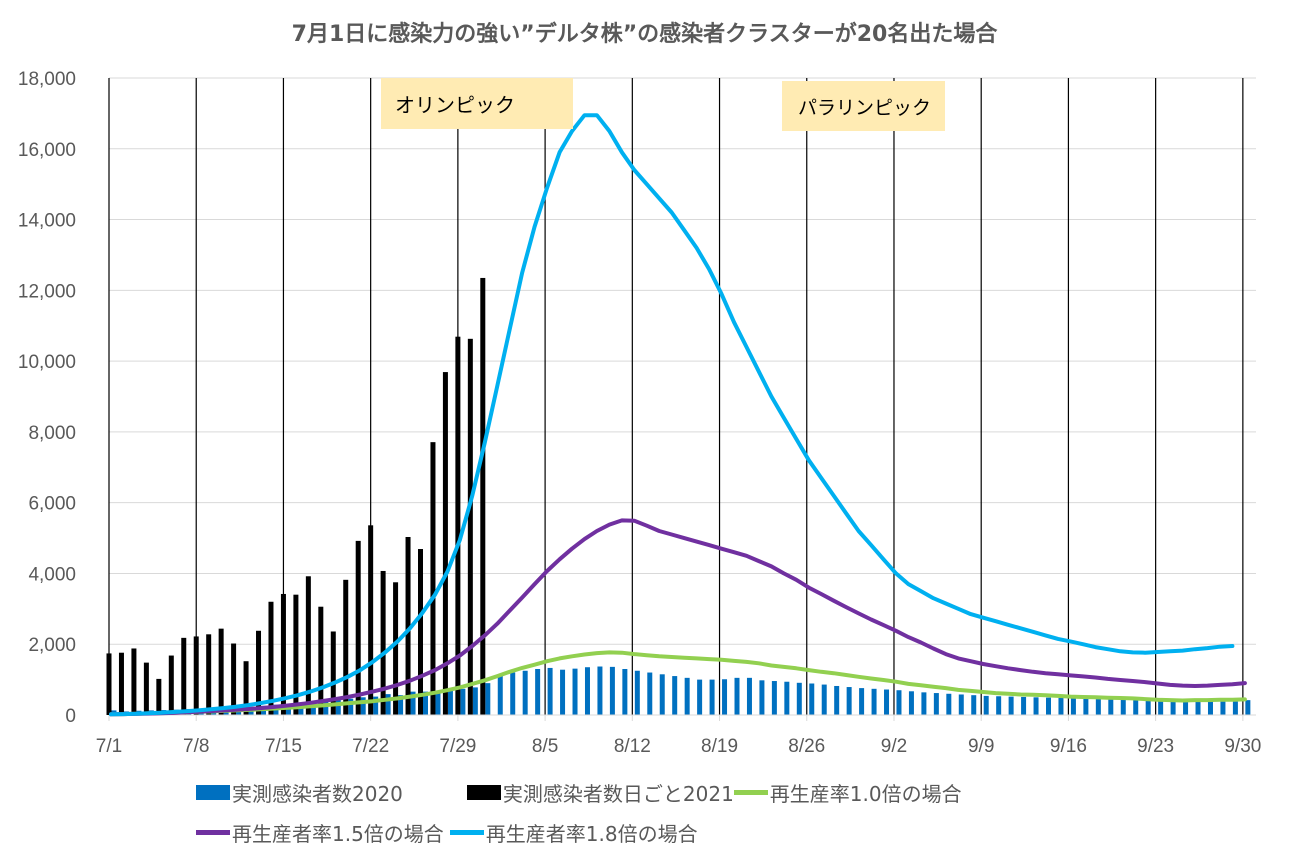  I want to click on legend-row-1: 実測感染者数2020 実測感染者数日ごと2021 再生産率1.0倍の場合, so click(585, 792).